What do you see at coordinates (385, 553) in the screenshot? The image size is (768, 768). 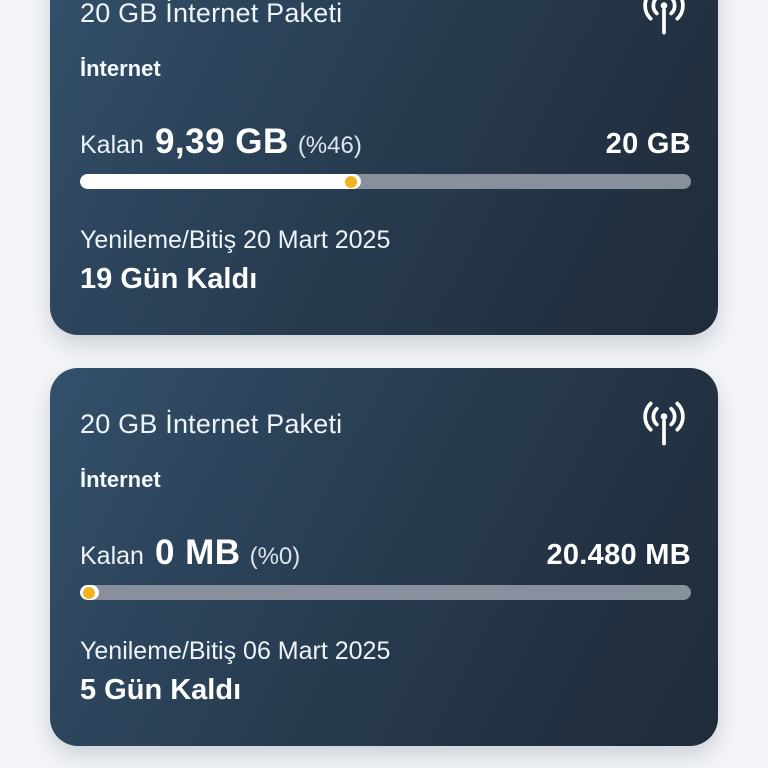 I see `usage-row: Kalan 0 MB (%0) 20.480 MB` at bounding box center [385, 553].